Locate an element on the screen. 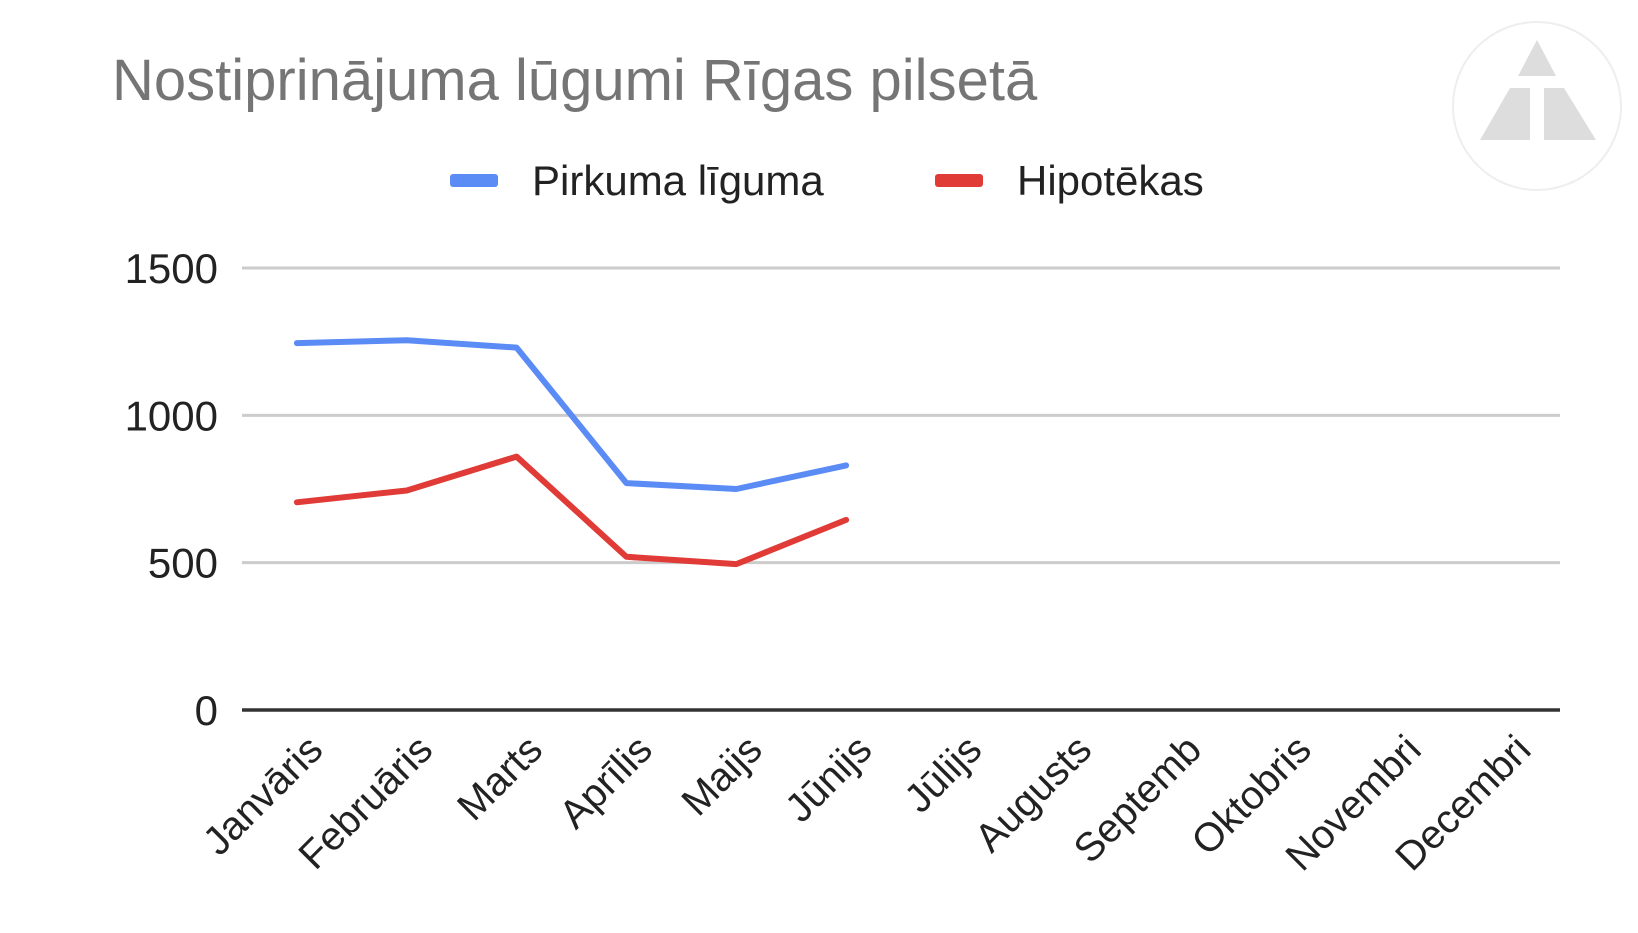  y-tick-label: 0 is located at coordinates (206, 710).